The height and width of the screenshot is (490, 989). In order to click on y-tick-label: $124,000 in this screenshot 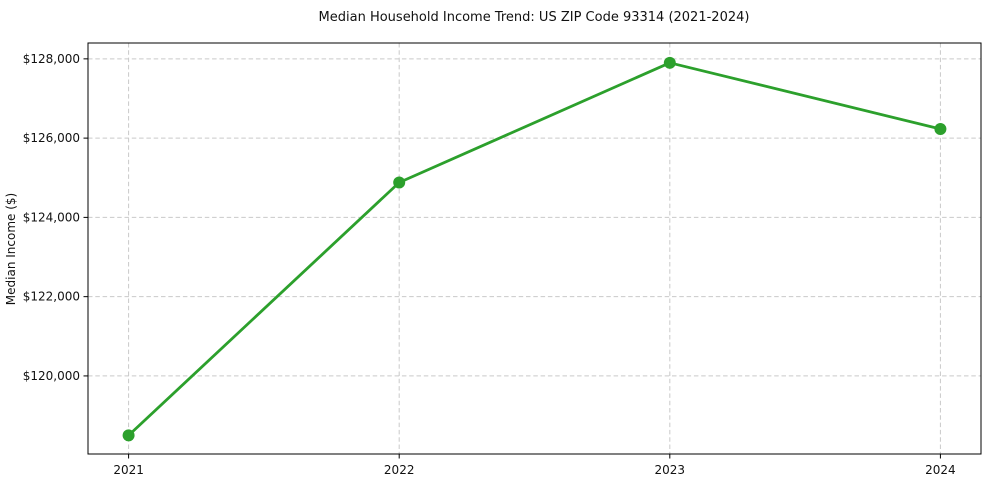, I will do `click(51, 217)`.